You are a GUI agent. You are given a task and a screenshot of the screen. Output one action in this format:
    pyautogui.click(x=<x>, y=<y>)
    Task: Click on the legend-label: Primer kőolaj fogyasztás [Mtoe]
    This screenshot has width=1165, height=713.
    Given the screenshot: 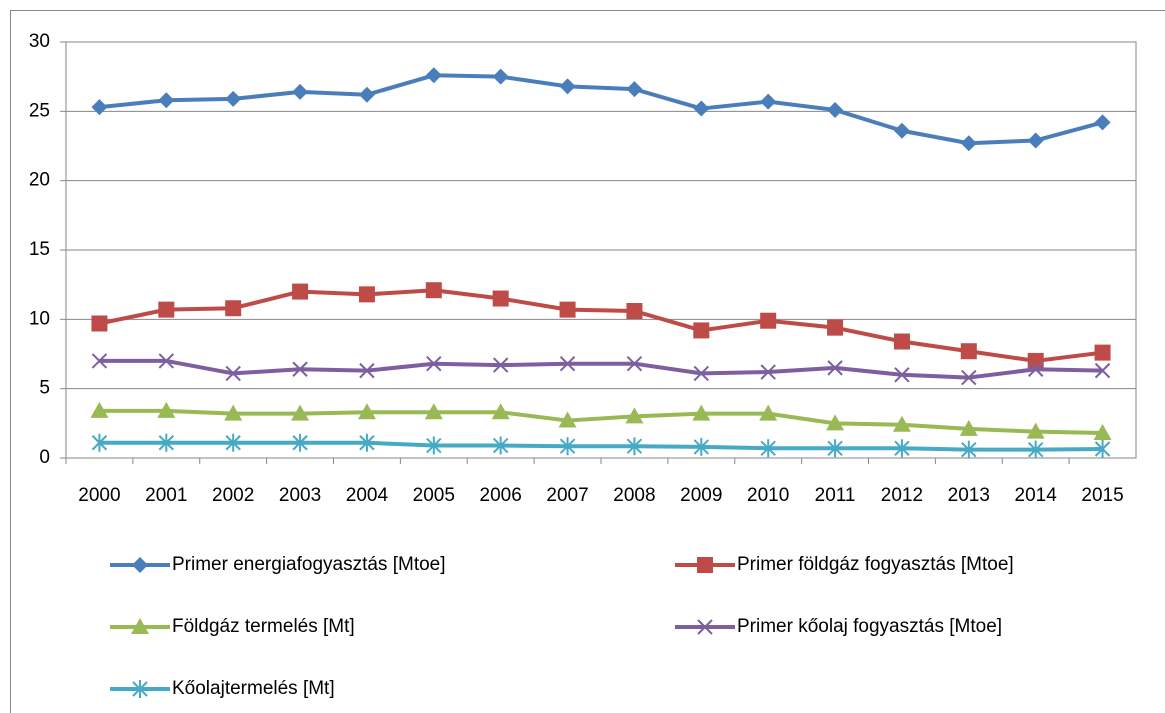 What is the action you would take?
    pyautogui.click(x=869, y=626)
    